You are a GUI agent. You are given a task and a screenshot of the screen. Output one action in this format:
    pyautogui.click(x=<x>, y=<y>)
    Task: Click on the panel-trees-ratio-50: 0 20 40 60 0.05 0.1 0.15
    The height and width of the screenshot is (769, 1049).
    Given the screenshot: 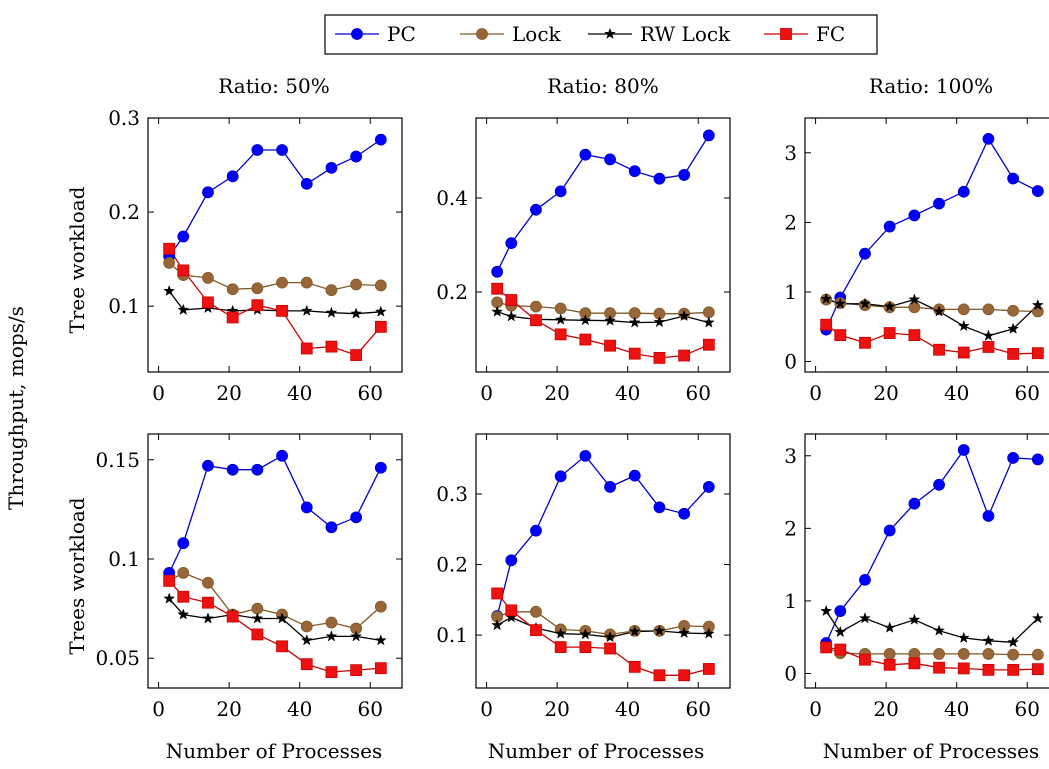 What is the action you would take?
    pyautogui.click(x=249, y=577)
    